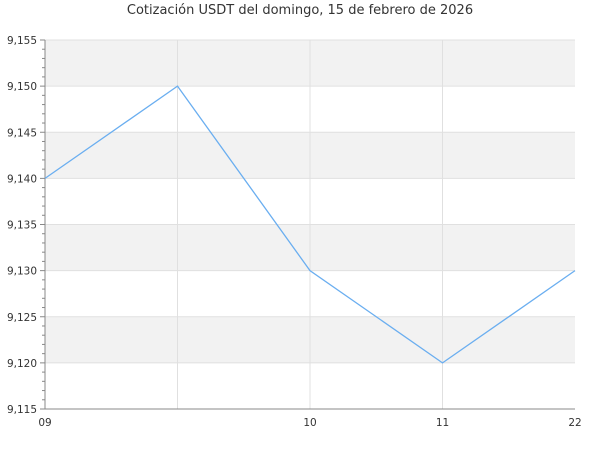 The width and height of the screenshot is (600, 450). Describe the element at coordinates (22, 87) in the screenshot. I see `y-tick-label: 9,150` at that location.